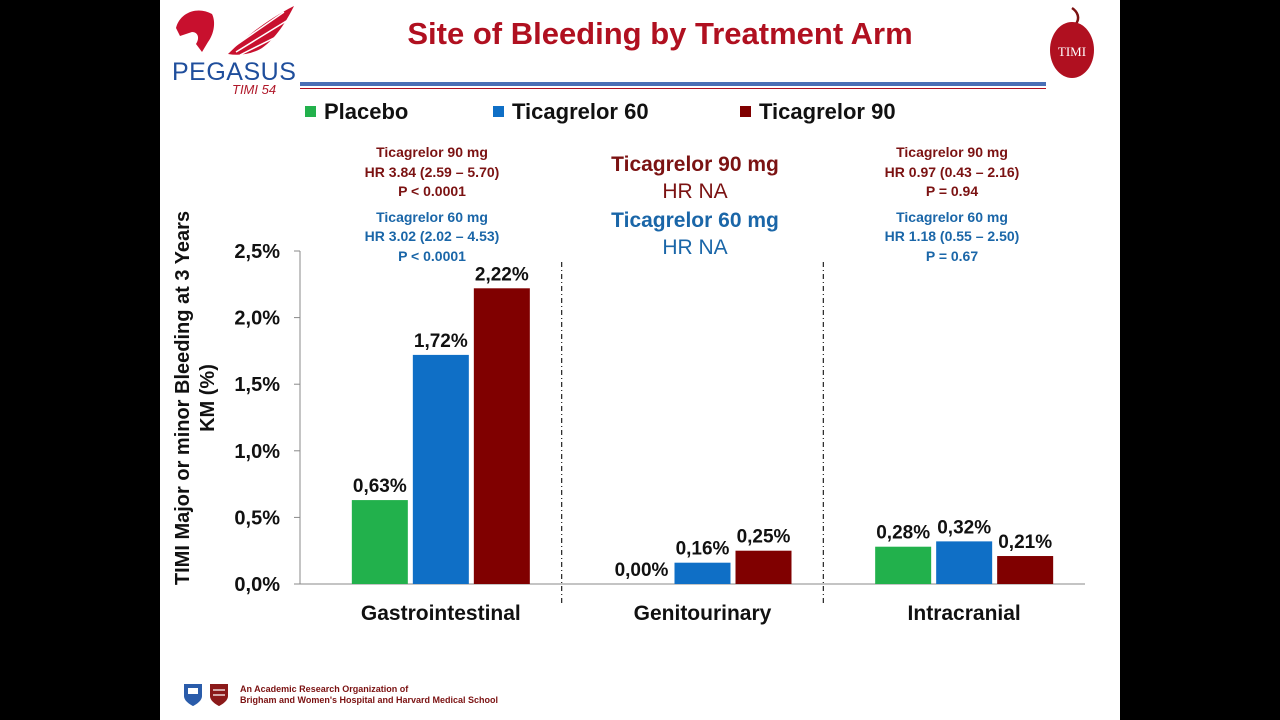 This screenshot has height=720, width=1280. Describe the element at coordinates (257, 385) in the screenshot. I see `y-tick-label: 1,5%` at that location.